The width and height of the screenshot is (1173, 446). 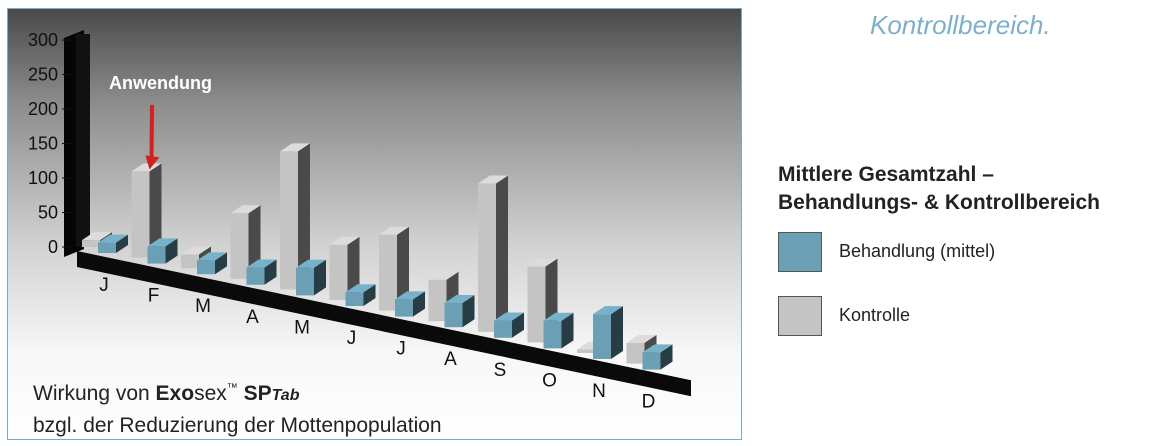 I want to click on bar-kontrolle-1-top, so click(x=146, y=167).